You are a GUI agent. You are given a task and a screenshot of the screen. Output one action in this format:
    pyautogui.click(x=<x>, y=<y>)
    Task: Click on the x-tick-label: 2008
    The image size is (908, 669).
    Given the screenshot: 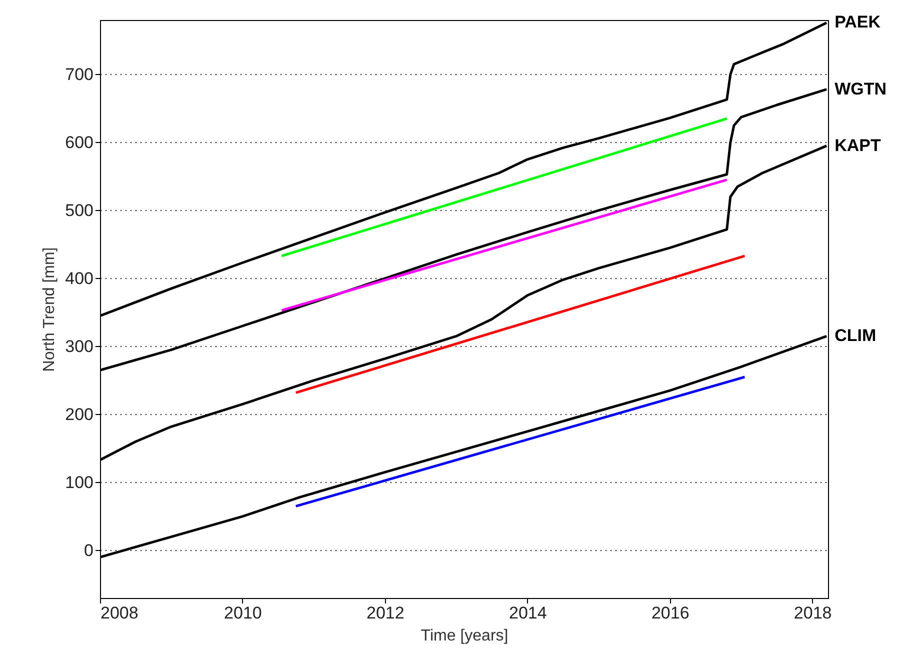 What is the action you would take?
    pyautogui.click(x=119, y=613)
    